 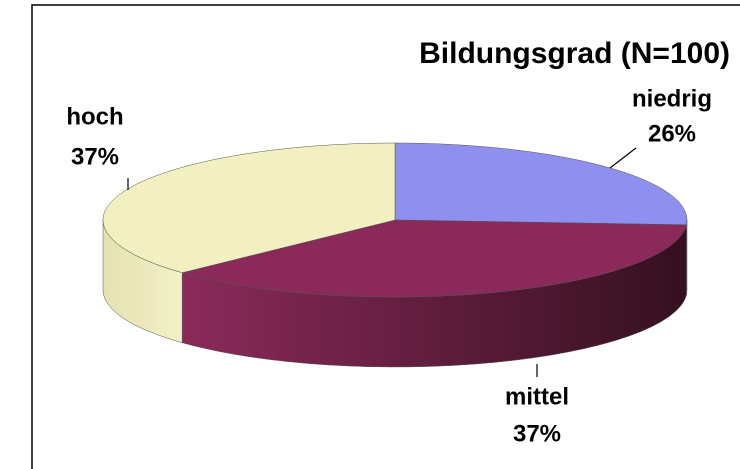 I want to click on leader-line, so click(x=623, y=158).